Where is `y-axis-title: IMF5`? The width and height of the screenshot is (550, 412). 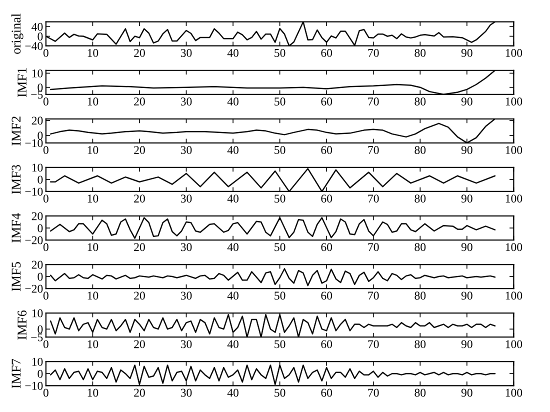
y-axis-title: IMF5 is located at coordinates (16, 277).